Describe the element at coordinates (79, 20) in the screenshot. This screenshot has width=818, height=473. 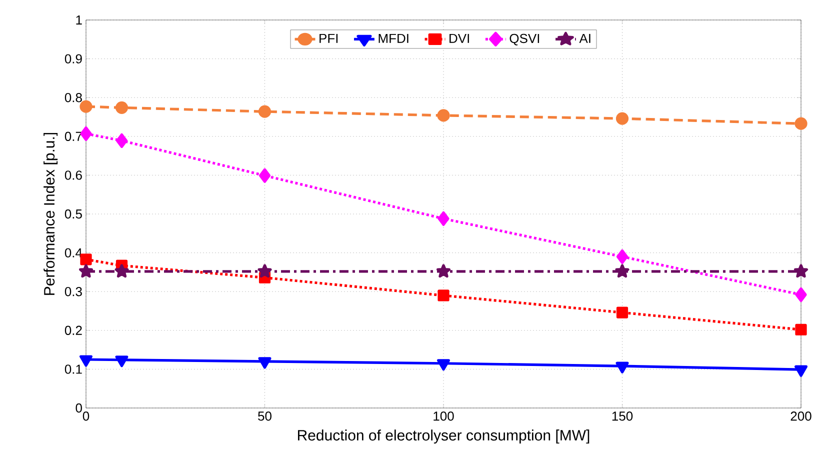
I see `y-tick-label: 1` at that location.